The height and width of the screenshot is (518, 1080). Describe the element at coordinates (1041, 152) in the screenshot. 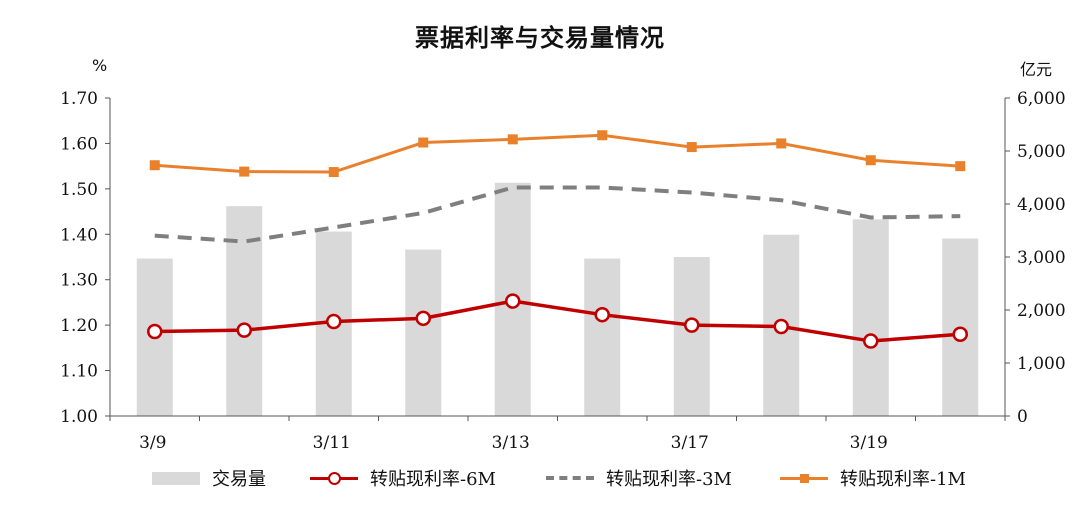

I see `right-tick-label: 5,000` at that location.